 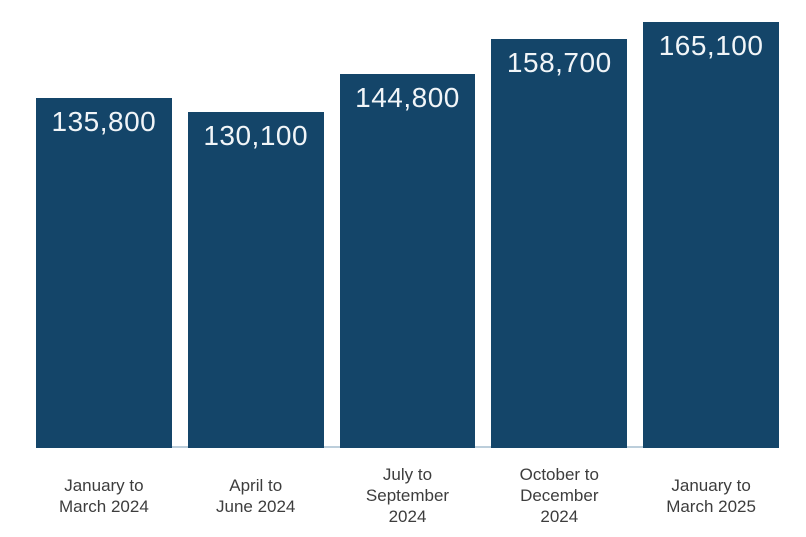 I want to click on category-label-line: July to, so click(x=407, y=474).